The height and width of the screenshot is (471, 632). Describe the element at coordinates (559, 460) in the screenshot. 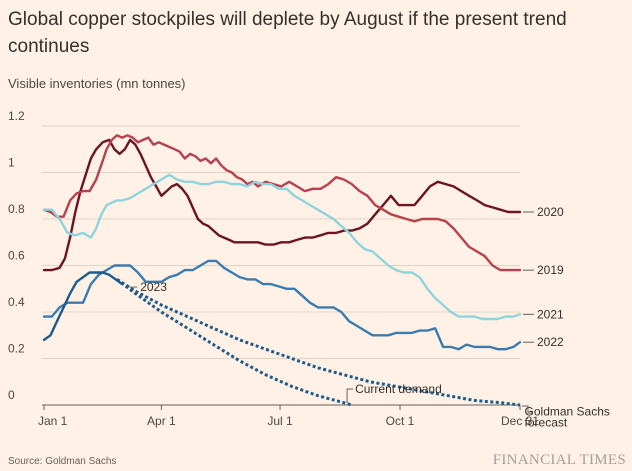

I see `brand-logo: FINANCIAL TIMES` at that location.